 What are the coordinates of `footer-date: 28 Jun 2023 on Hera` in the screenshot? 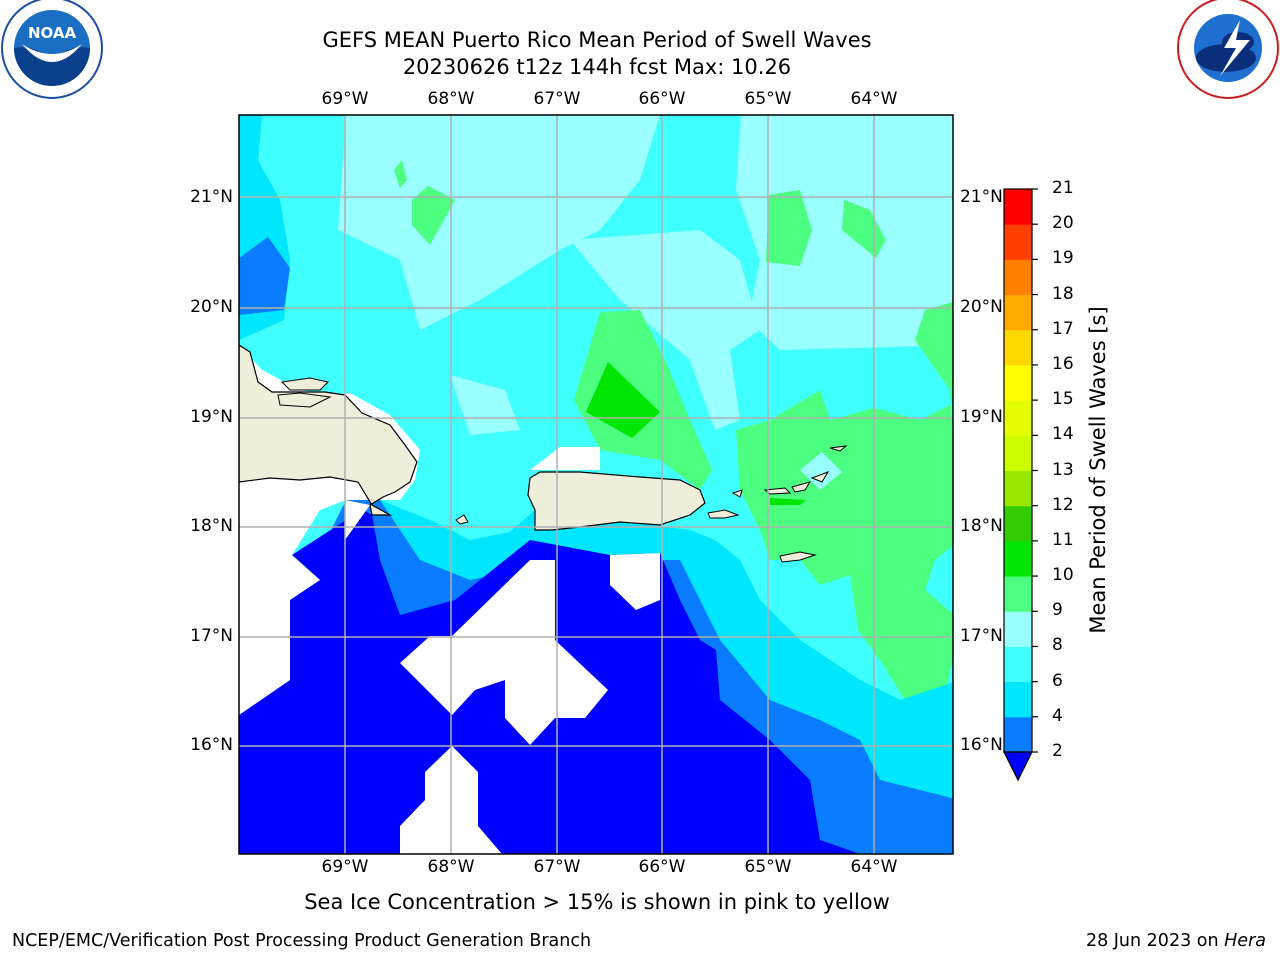 It's located at (1176, 941).